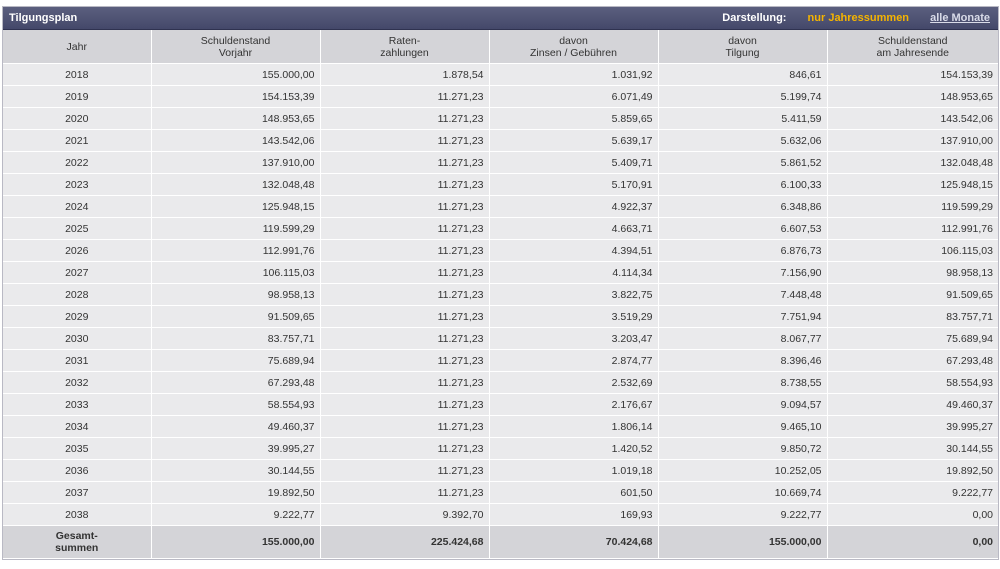 Image resolution: width=1000 pixels, height=569 pixels. Describe the element at coordinates (743, 162) in the screenshot. I see `cell-principal: 5.861,52` at that location.